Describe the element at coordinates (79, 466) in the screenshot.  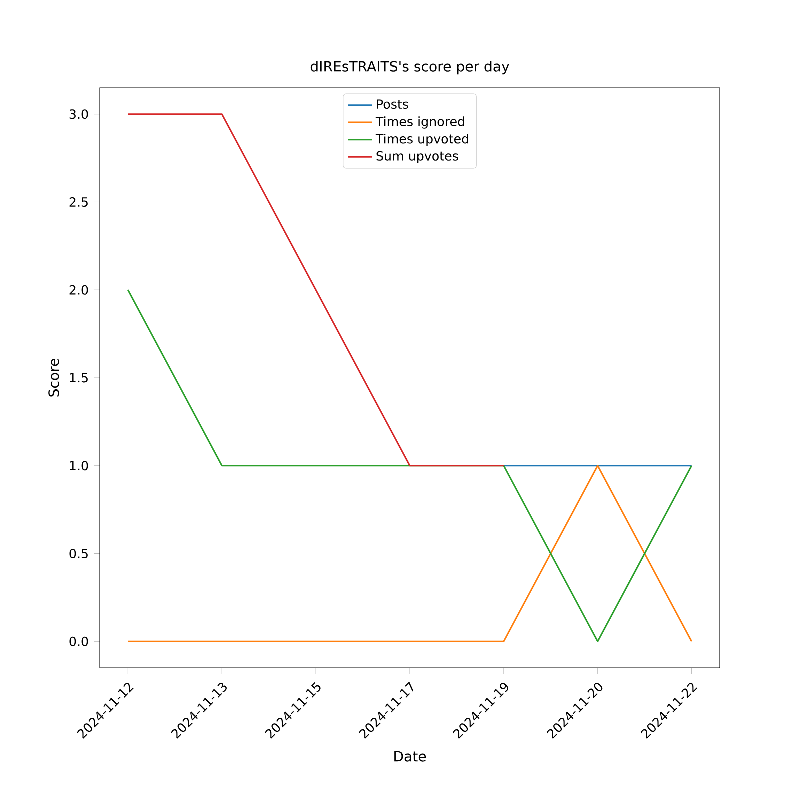
I see `y-tick-label: 1.0` at that location.